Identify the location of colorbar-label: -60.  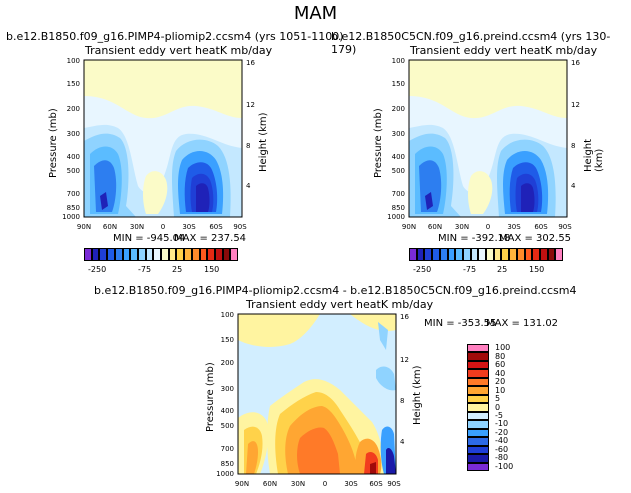
(502, 449).